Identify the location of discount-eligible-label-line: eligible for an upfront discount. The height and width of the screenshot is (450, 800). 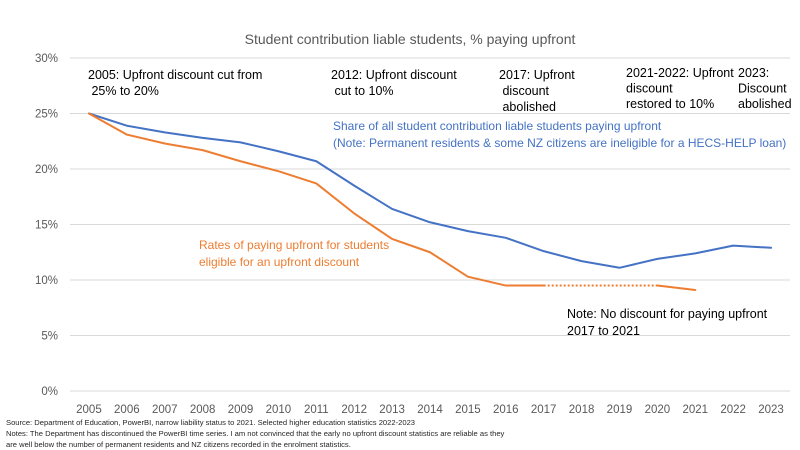
(279, 262).